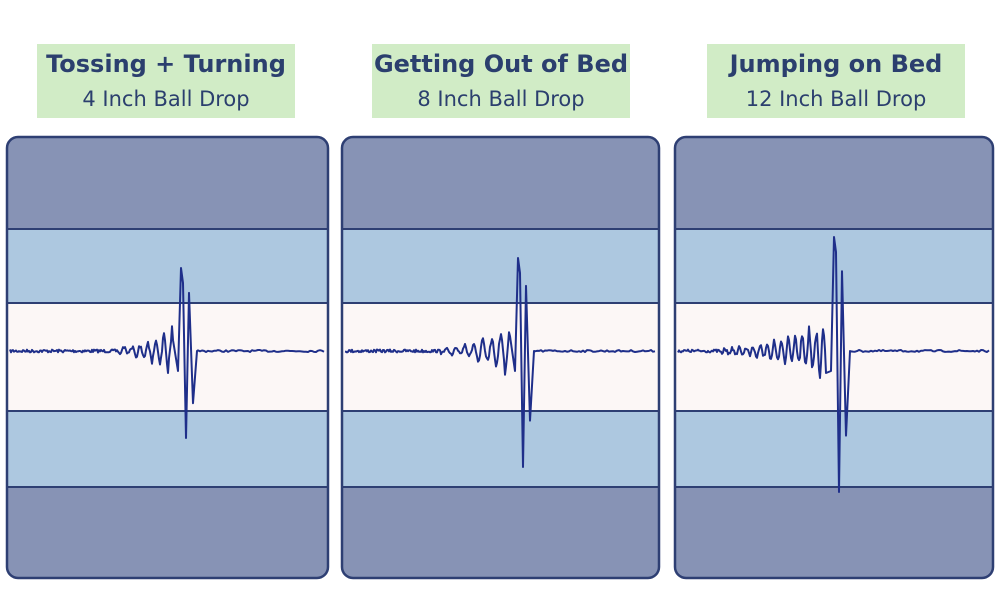  Describe the element at coordinates (165, 99) in the screenshot. I see `panel-subtitle: 4 Inch Ball Drop` at that location.